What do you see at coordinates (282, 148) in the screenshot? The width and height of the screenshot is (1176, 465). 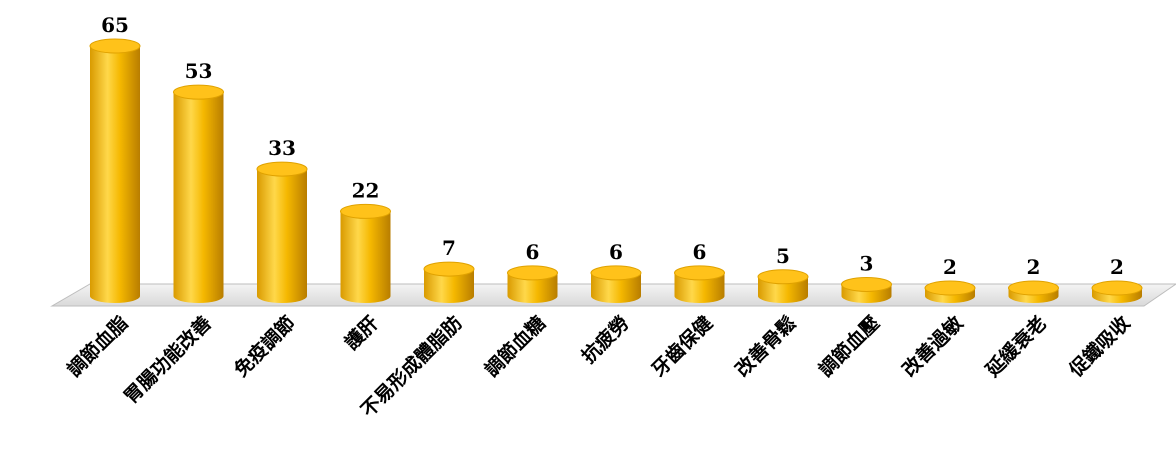 I see `data-label: 33` at bounding box center [282, 148].